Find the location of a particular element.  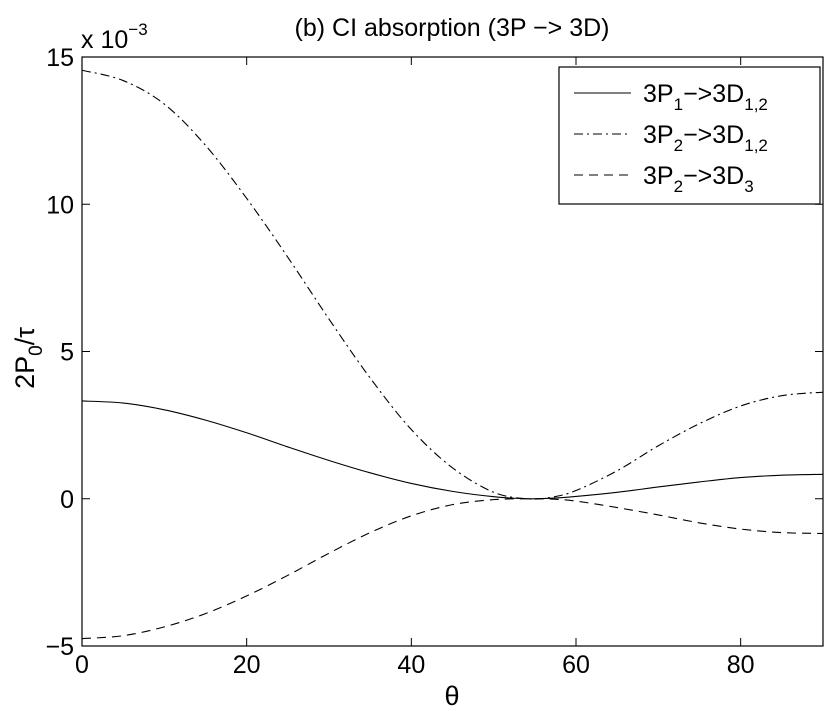

x-tick-label: 20 is located at coordinates (247, 665).